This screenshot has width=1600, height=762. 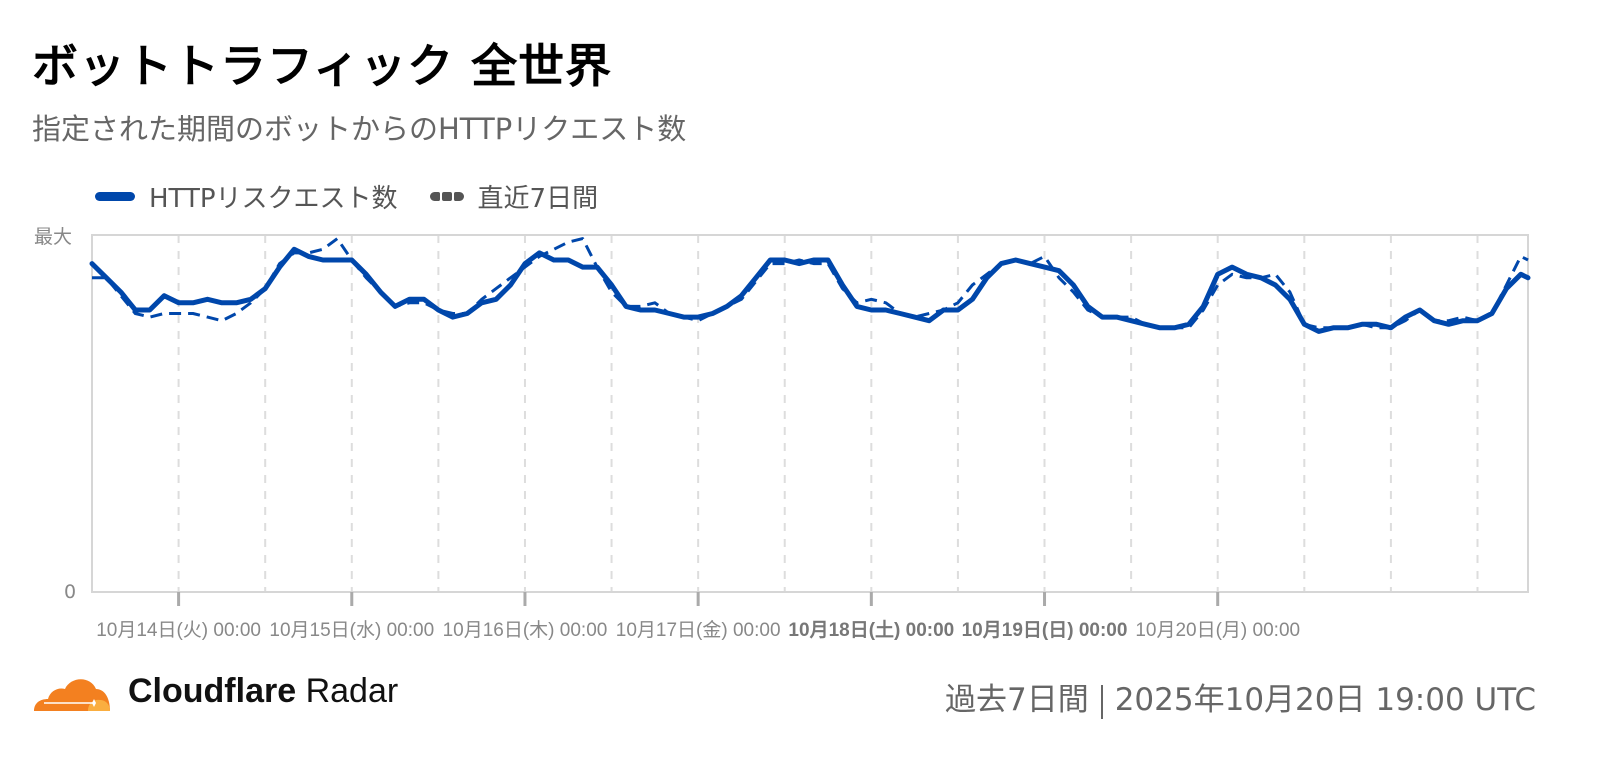 I want to click on x-axis-ticks, so click(x=698, y=599).